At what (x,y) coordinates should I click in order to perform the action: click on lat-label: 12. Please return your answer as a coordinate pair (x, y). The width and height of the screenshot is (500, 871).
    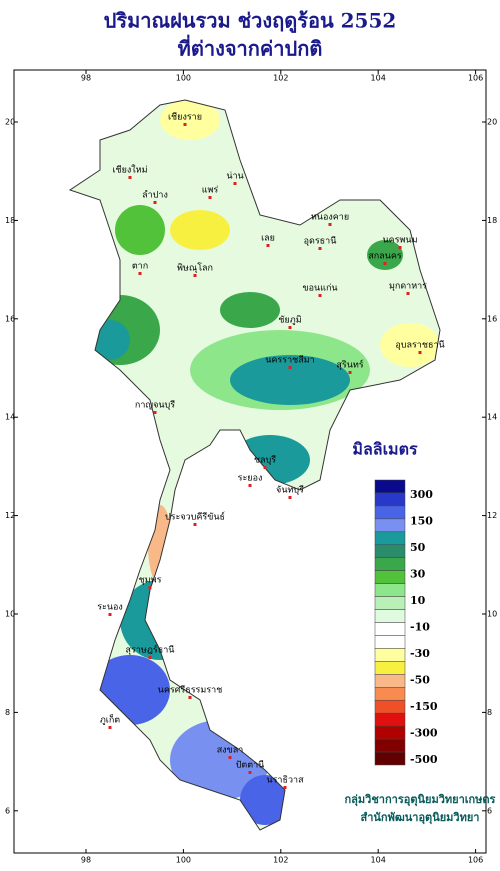
    Looking at the image, I should click on (492, 515).